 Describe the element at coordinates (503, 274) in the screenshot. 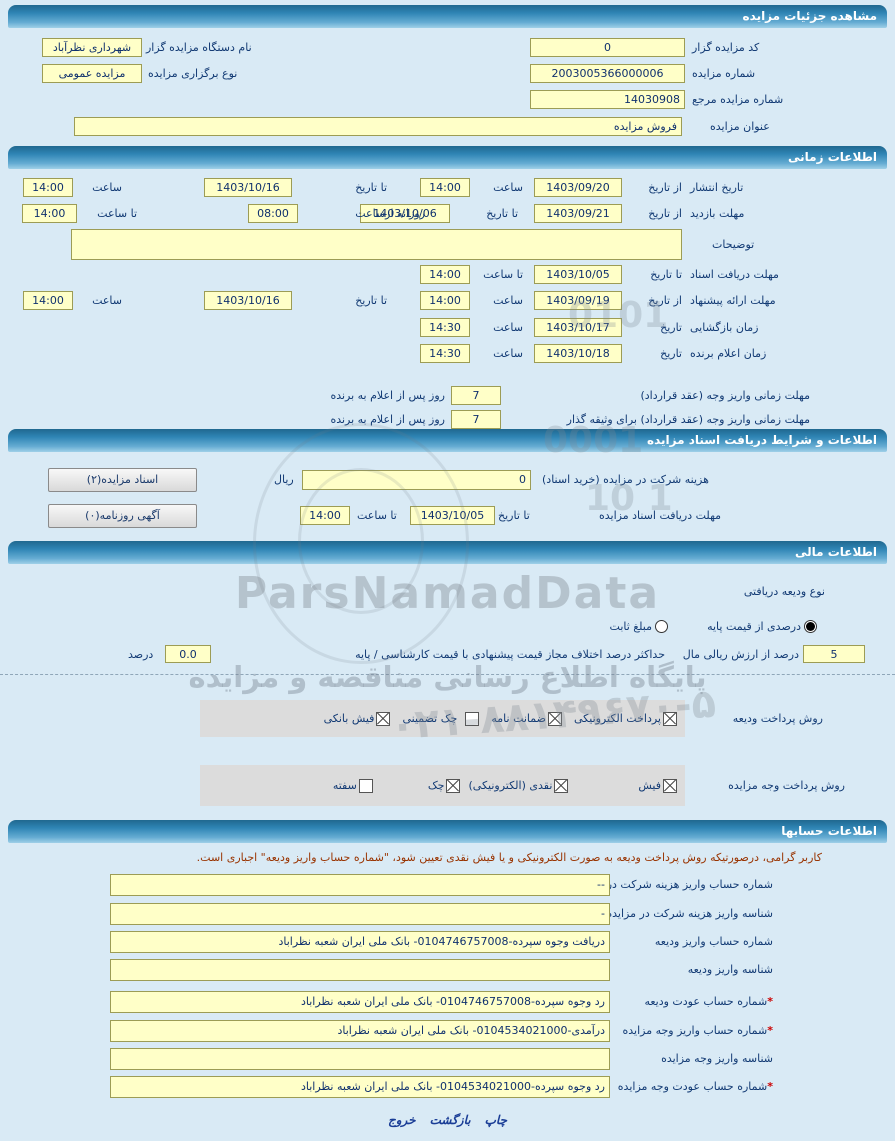

I see `to-hour-label: تا ساعت` at that location.